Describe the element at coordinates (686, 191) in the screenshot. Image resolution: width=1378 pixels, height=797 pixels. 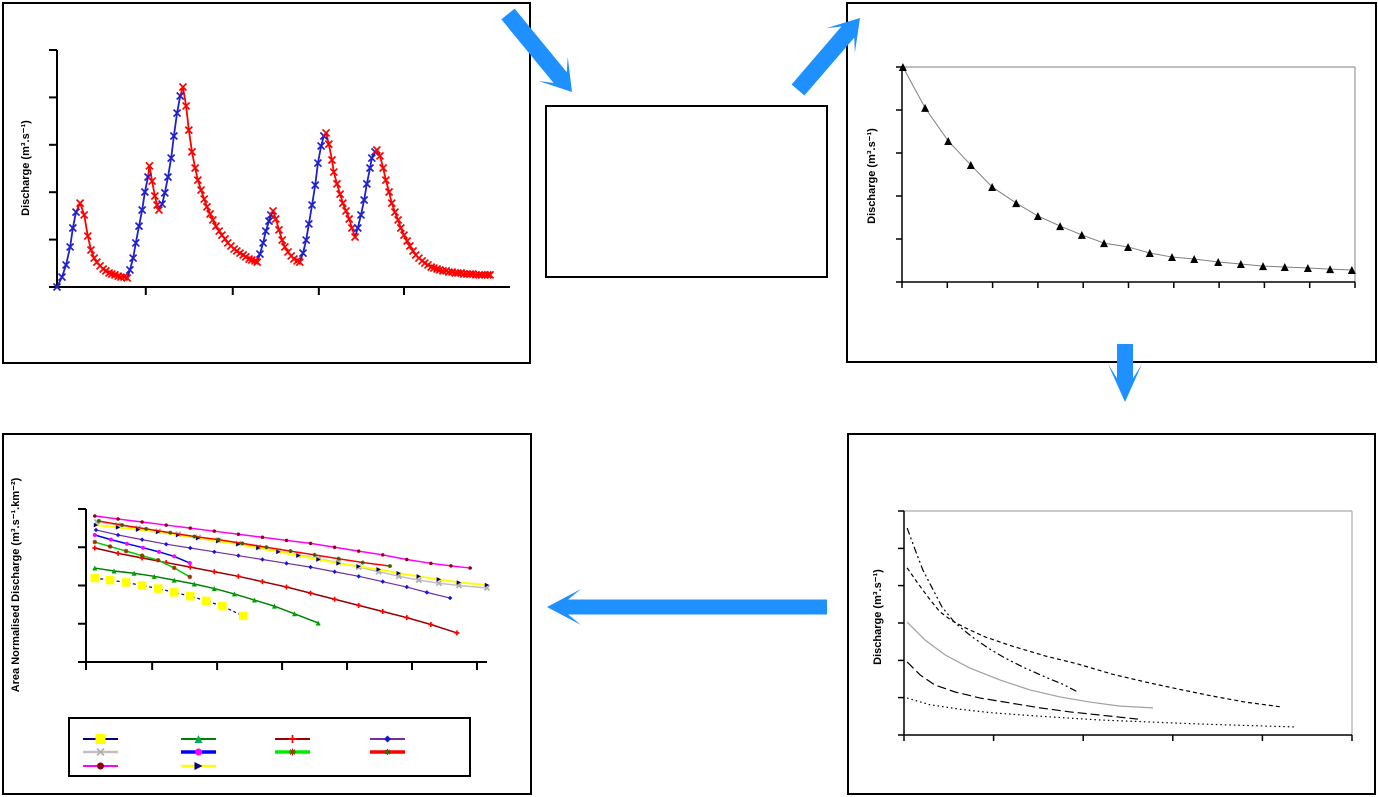
I see `method-box` at that location.